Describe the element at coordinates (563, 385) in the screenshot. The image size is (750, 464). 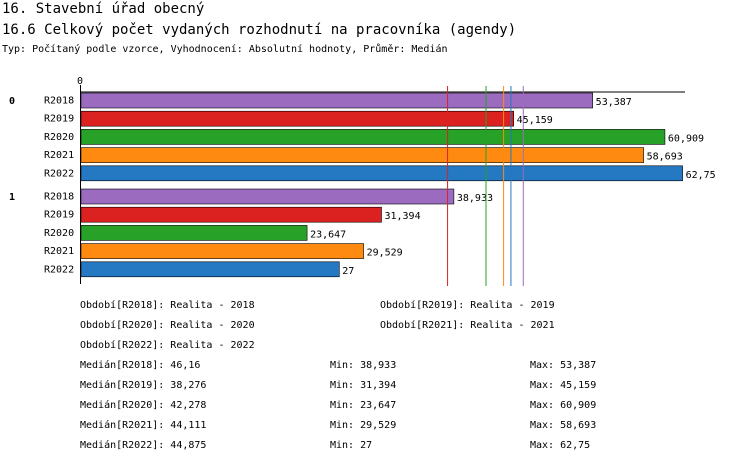
I see `max-r2019: Max: 45,159` at that location.